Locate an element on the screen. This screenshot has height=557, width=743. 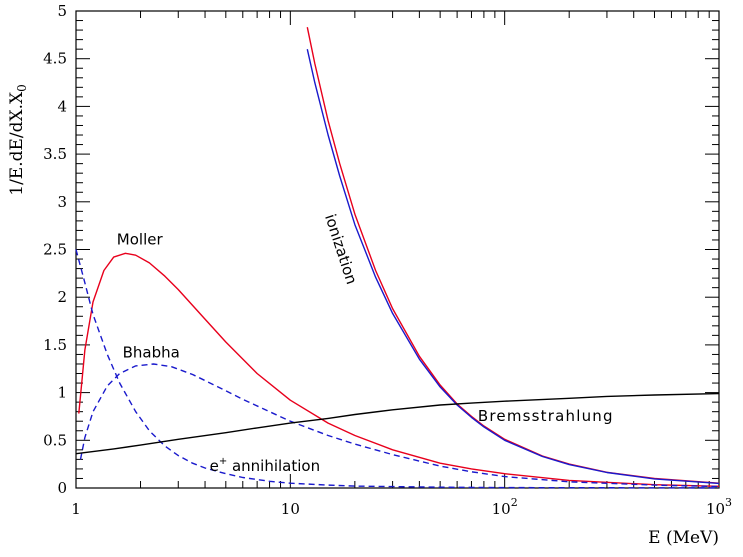
y-tick-label: 2 is located at coordinates (62, 297).